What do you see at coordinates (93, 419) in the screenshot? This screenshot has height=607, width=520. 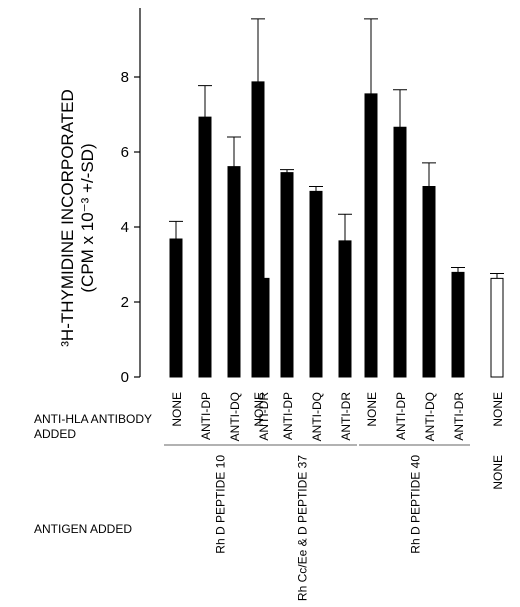 I see `antibody-row-label-line1: ANTI-HLA ANTIBODY` at bounding box center [93, 419].